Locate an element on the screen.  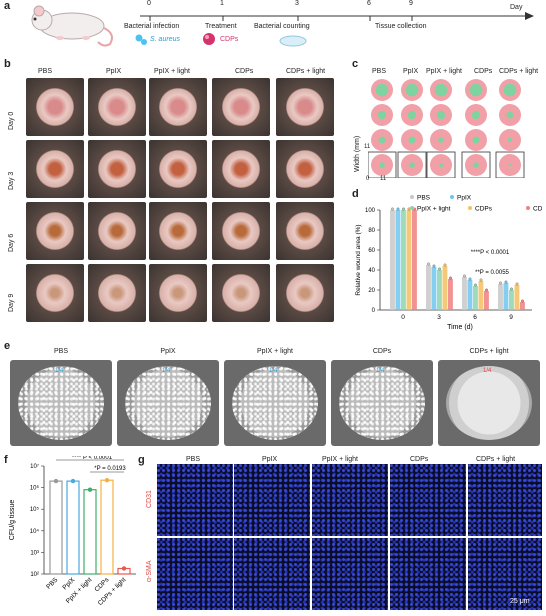
plate-group-label: PpIX + light is located at coordinates (275, 351).